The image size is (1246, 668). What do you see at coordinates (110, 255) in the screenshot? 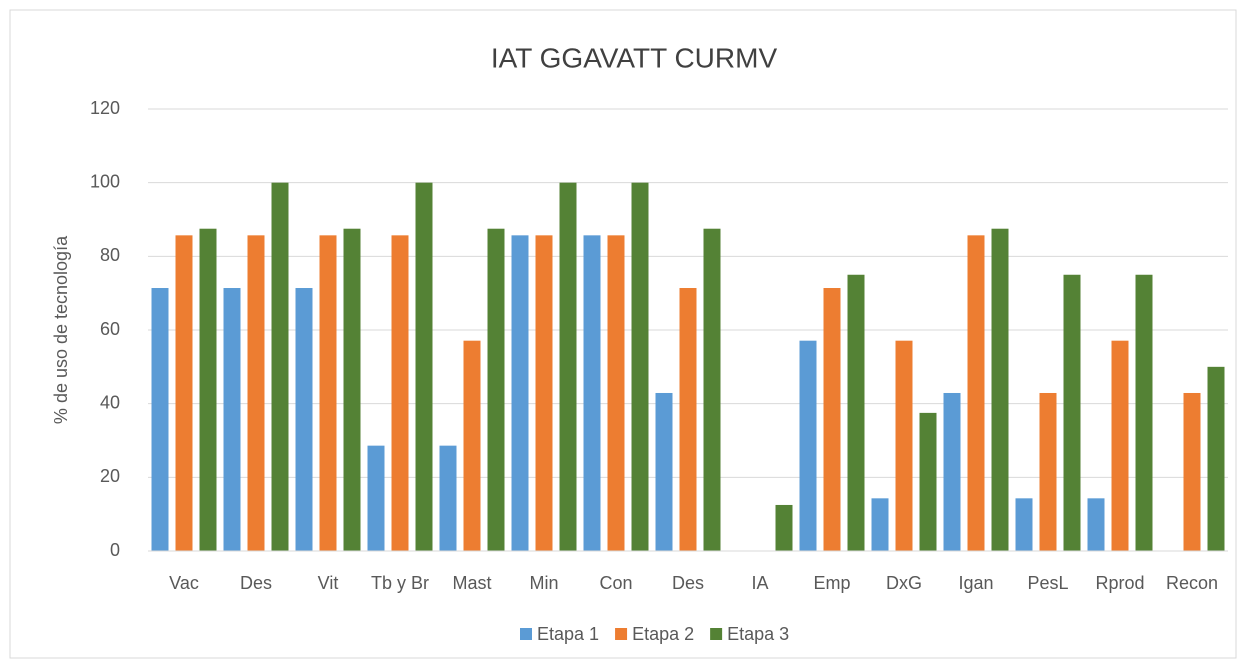
I see `y-tick-label: 80` at bounding box center [110, 255].